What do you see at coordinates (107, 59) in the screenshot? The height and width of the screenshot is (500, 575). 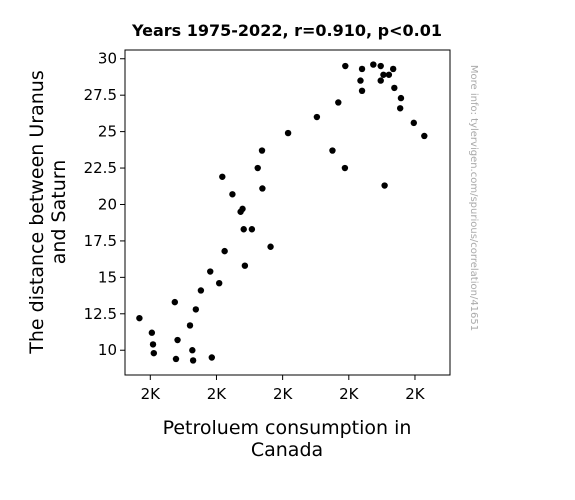 I see `y-tick-label: 30` at bounding box center [107, 59].